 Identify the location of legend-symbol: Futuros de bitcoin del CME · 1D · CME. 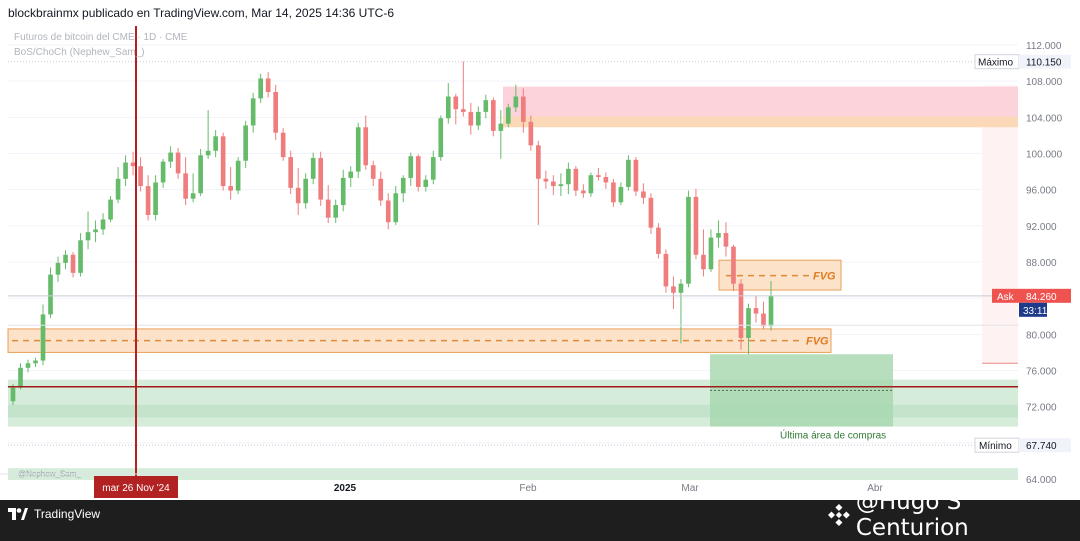
(101, 37).